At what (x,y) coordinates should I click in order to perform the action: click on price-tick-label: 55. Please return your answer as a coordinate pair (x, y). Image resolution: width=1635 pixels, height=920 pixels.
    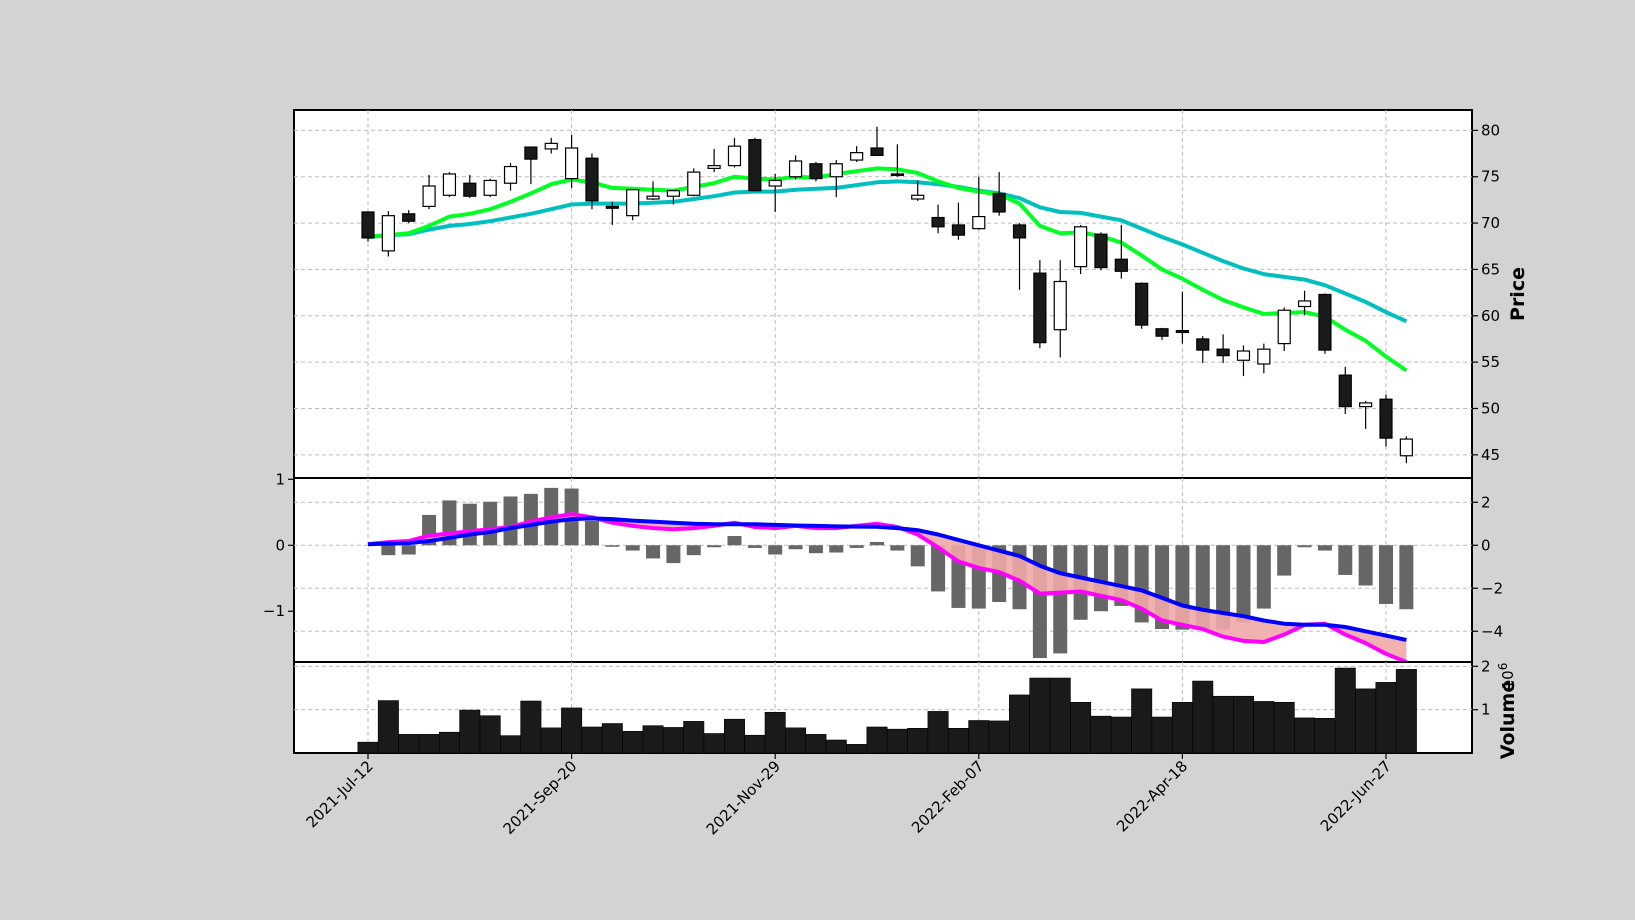
    Looking at the image, I should click on (1490, 362).